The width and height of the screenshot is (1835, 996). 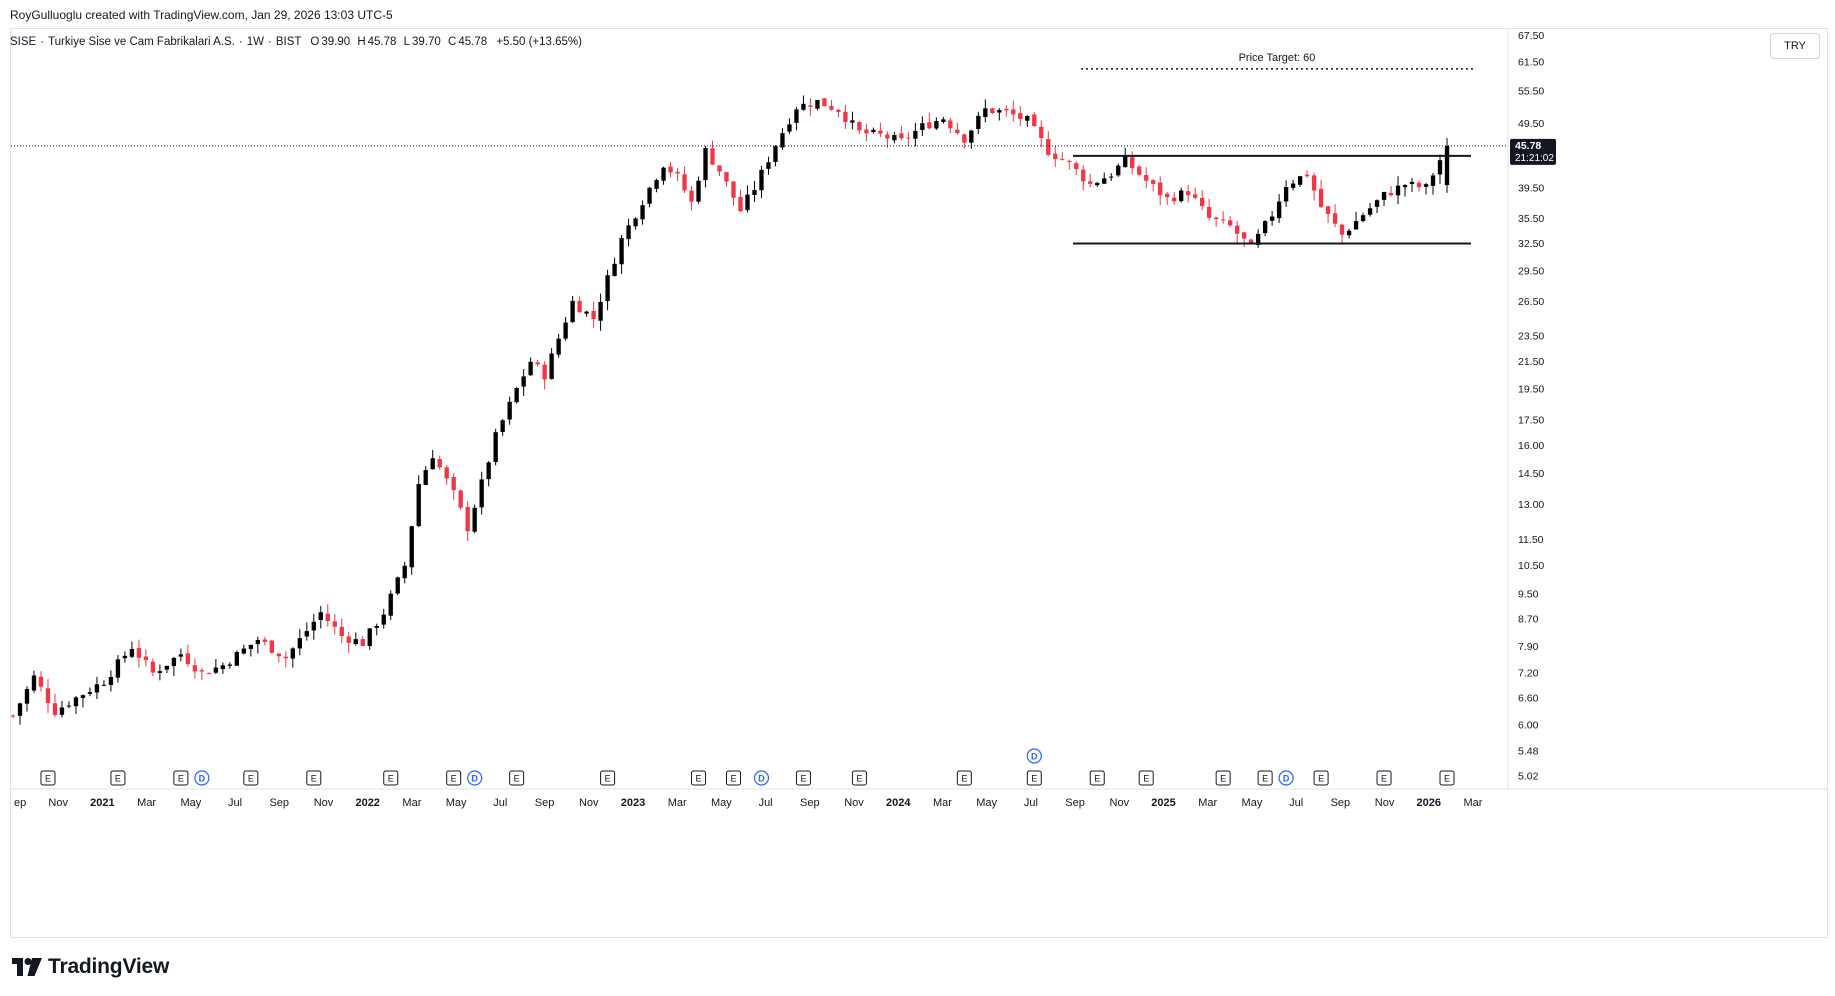 I want to click on currency-button: TRY, so click(x=1795, y=46).